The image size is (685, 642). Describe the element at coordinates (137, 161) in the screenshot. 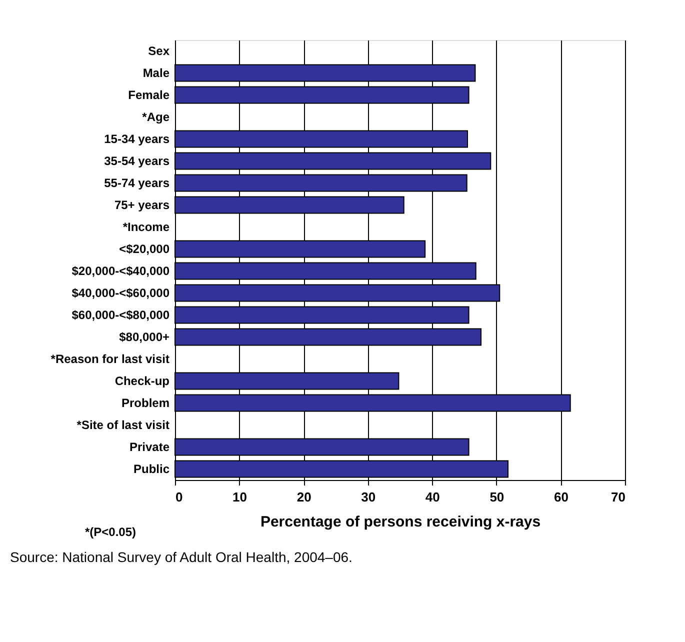

I see `y-tick-label: 35-54 years` at that location.